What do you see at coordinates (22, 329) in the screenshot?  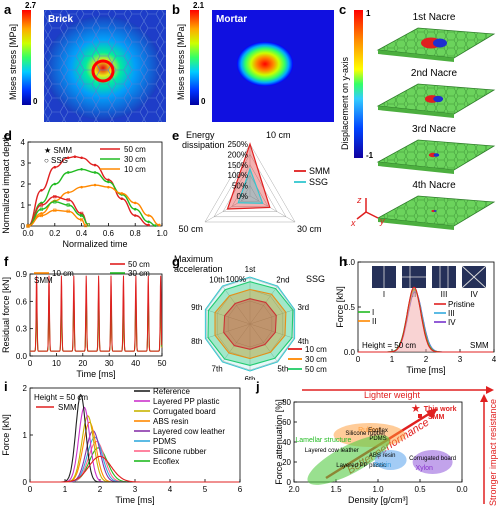 I see `y-tick-label: 0.3` at bounding box center [22, 329].